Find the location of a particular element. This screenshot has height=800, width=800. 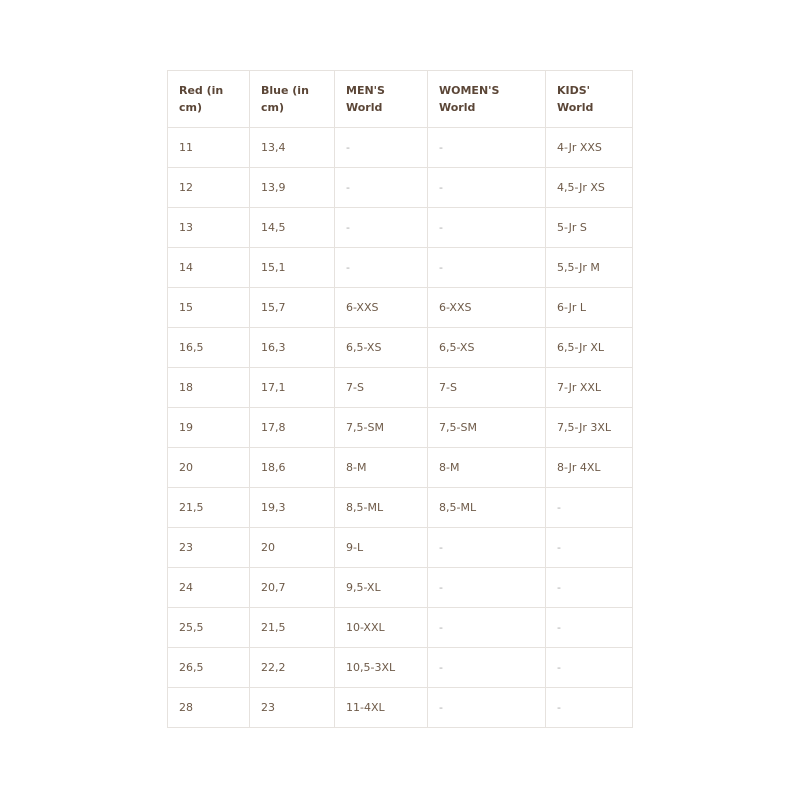

table-cell: 6-Jr L is located at coordinates (589, 307).